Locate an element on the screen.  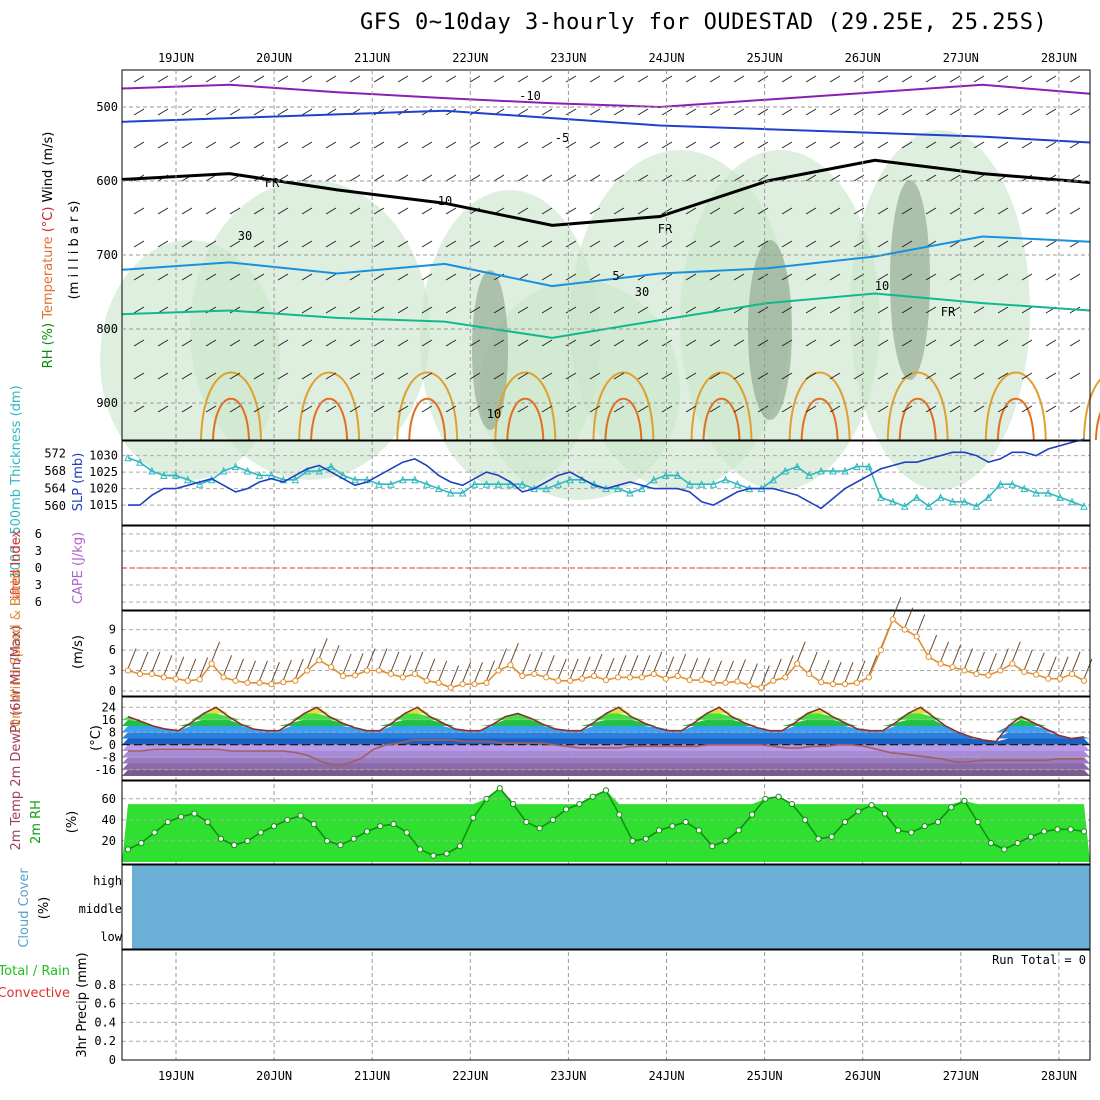
cloud-cover-fill is located at coordinates (611, 907).